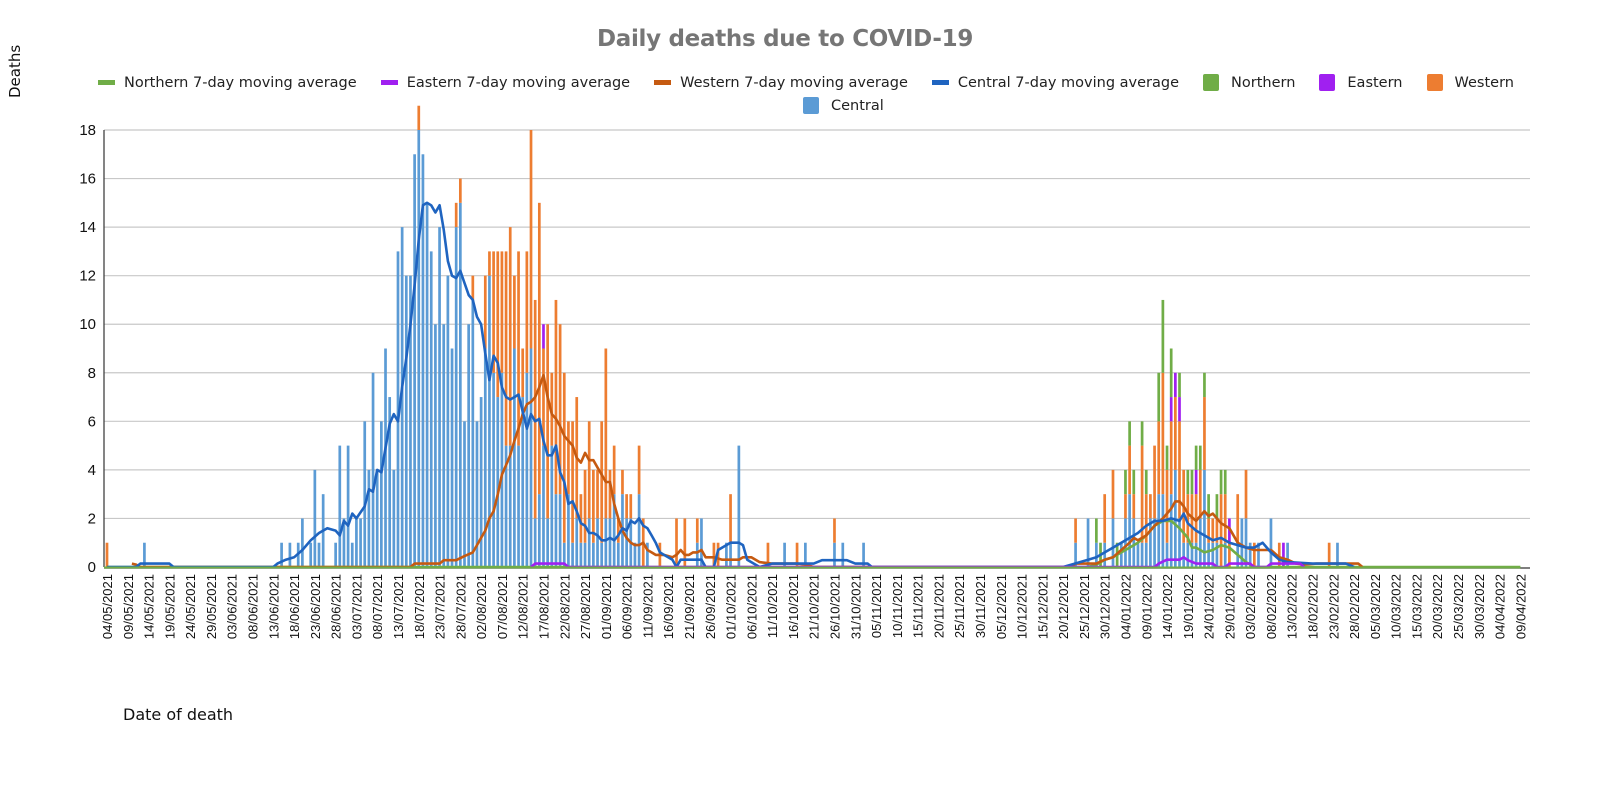  I want to click on x-tick-label: 30/12/2021, so click(1105, 606).